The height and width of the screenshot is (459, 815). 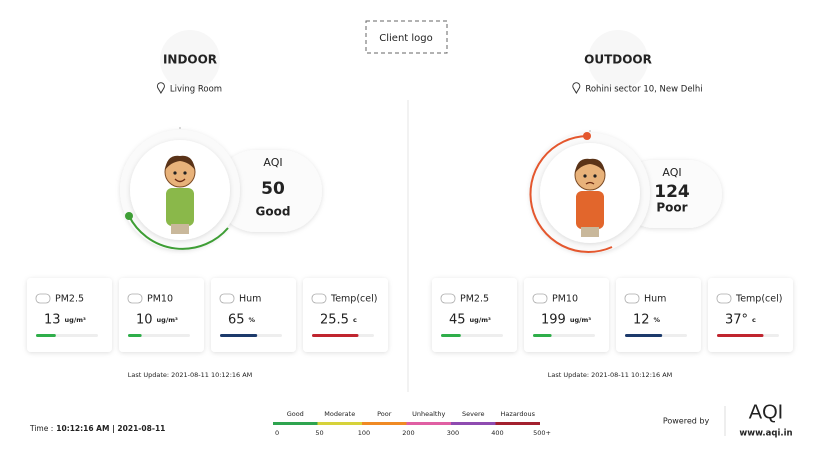 I want to click on metric-value: 10, so click(x=144, y=320).